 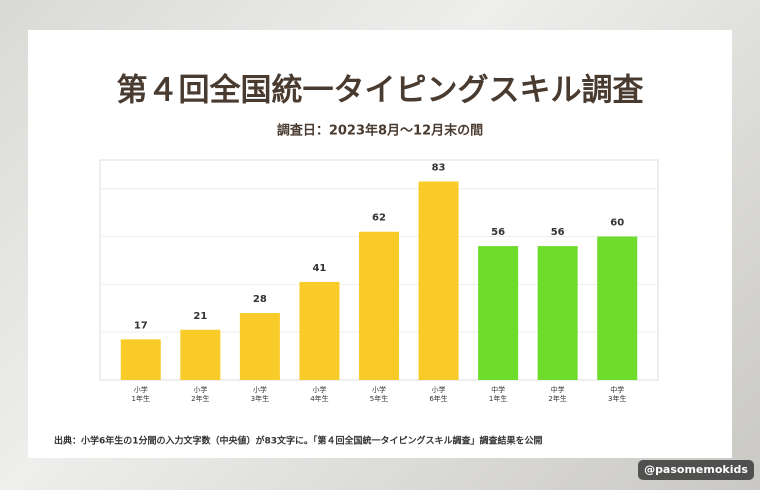 What do you see at coordinates (200, 394) in the screenshot?
I see `x-tick-label: 小学 2年生` at bounding box center [200, 394].